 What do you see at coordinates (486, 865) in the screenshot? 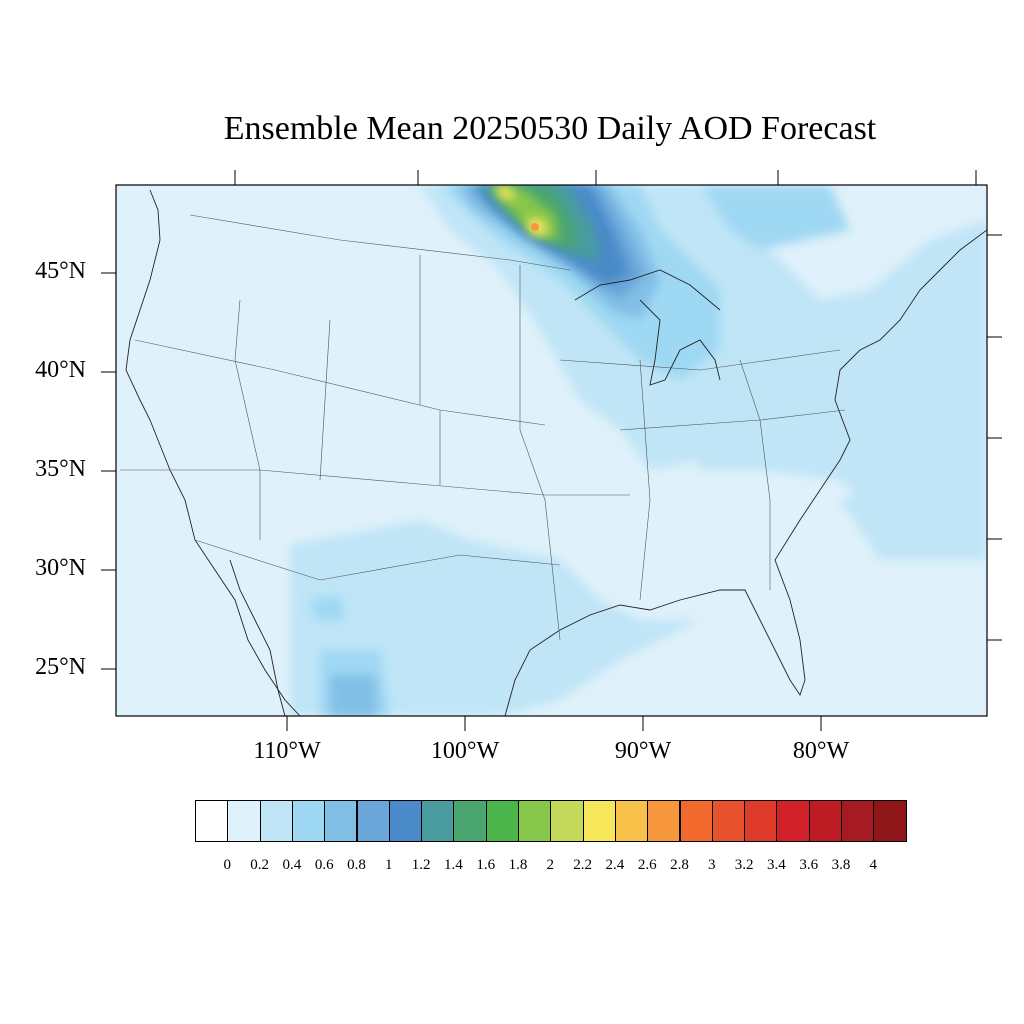
I see `colorbar-tick-label: 1.6` at bounding box center [486, 865].